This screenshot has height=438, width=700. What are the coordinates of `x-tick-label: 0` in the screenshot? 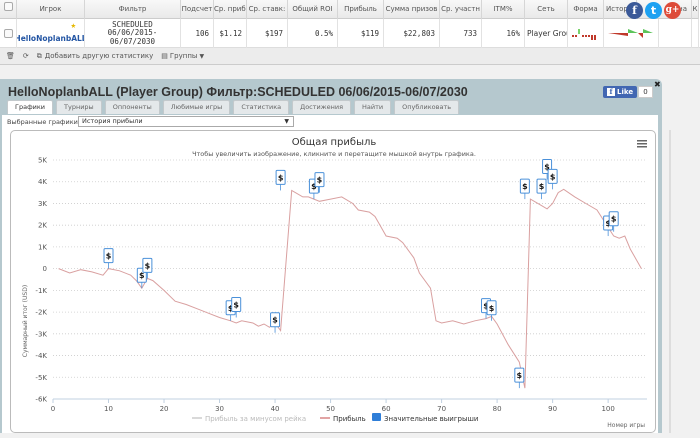 It's located at (53, 409).